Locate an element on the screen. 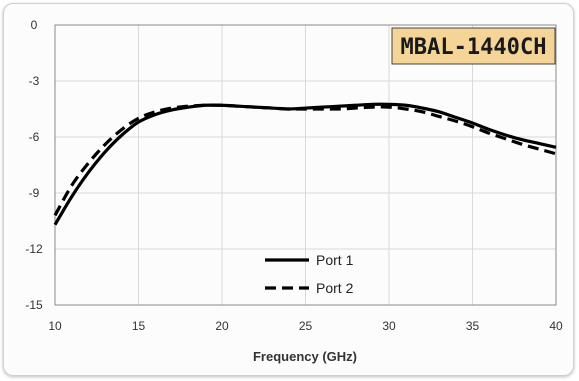 Image resolution: width=579 pixels, height=381 pixels. y-tick-label-3: -9 is located at coordinates (34, 193).